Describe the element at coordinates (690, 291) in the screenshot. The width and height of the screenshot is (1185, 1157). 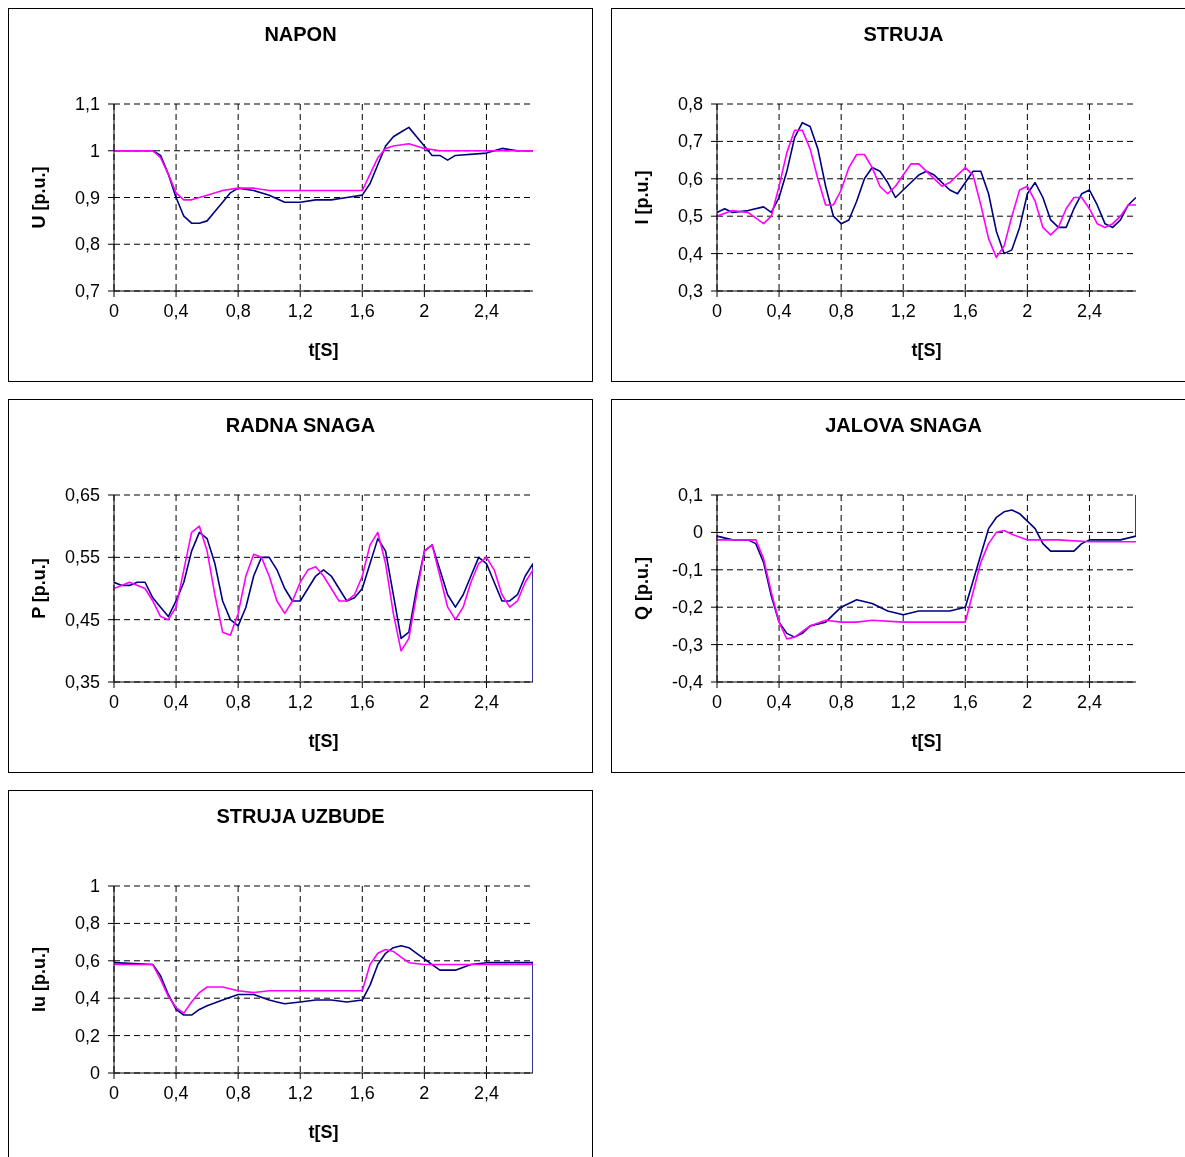
I see `y-tick-label: 0,3` at that location.